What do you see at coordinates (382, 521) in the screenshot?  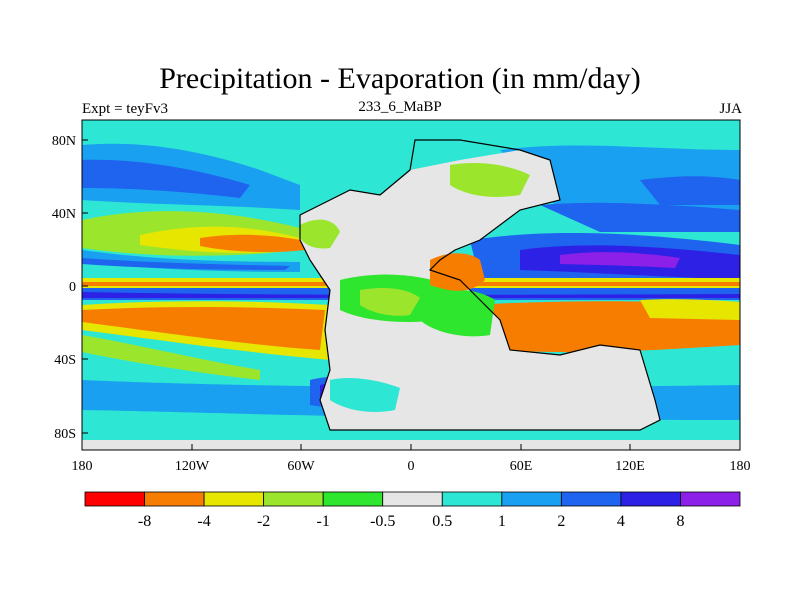 I see `colorbar-label: -0.5` at bounding box center [382, 521].